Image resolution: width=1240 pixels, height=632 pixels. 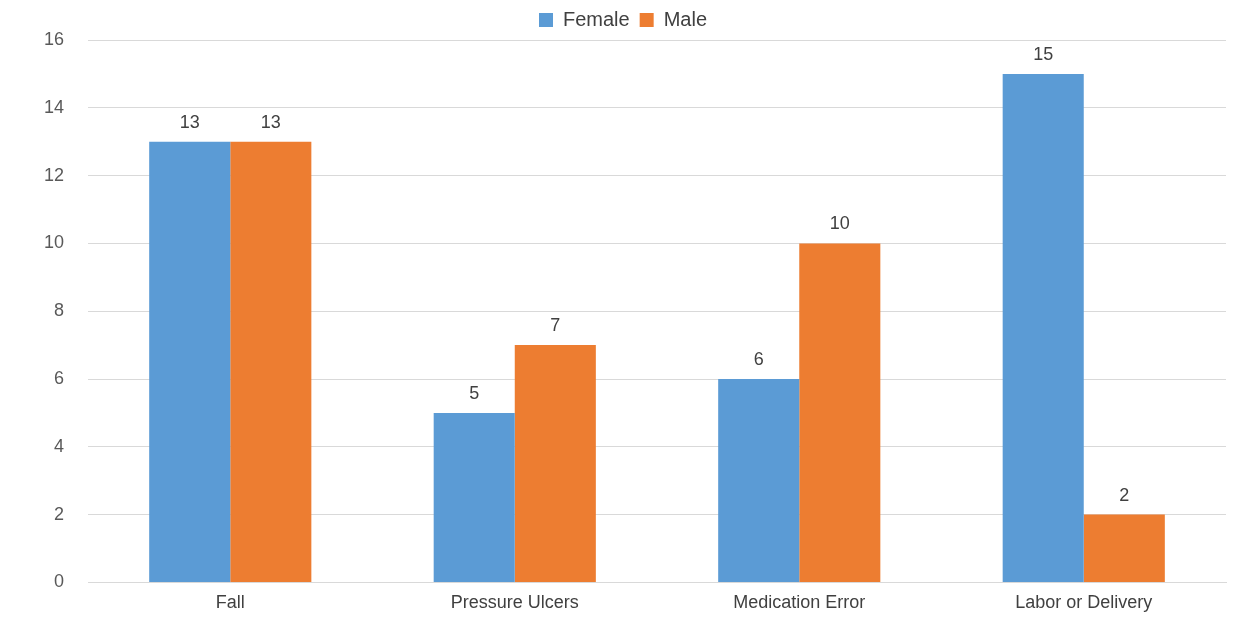 I want to click on x-tick-label: Fall, so click(x=230, y=602).